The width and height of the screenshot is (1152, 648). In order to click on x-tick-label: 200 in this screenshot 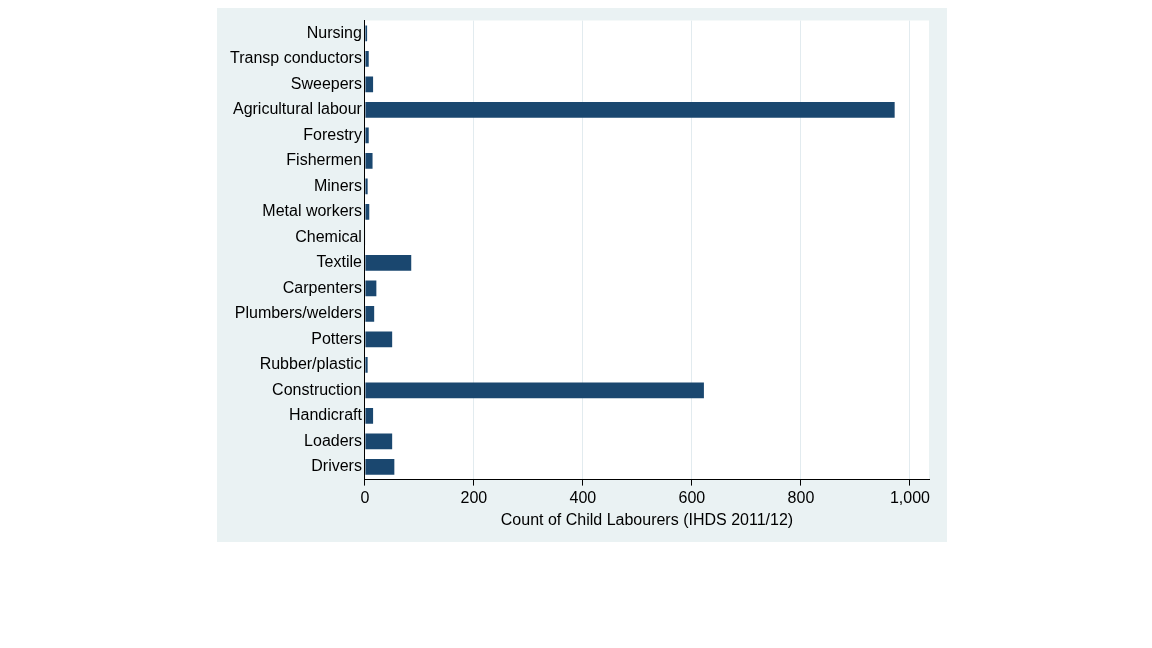, I will do `click(474, 497)`.